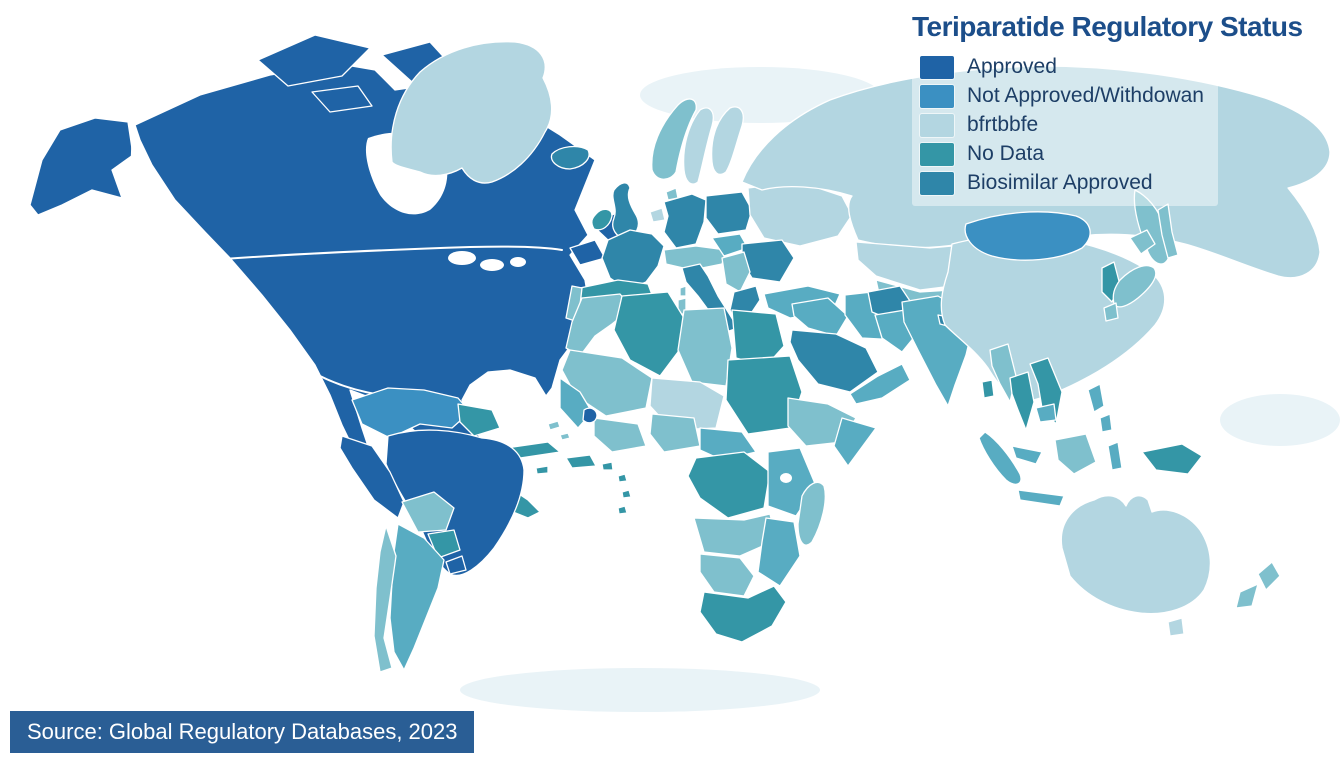 Image resolution: width=1344 pixels, height=768 pixels. What do you see at coordinates (1172, 459) in the screenshot?
I see `region-papua-new-guinea` at bounding box center [1172, 459].